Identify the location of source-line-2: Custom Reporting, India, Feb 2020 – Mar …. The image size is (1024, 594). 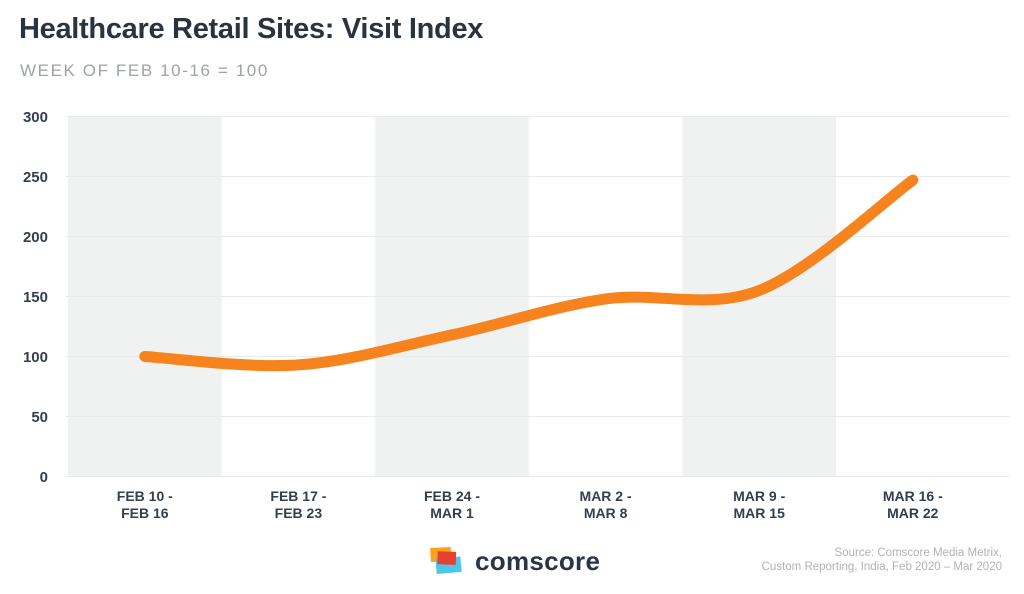
(881, 566).